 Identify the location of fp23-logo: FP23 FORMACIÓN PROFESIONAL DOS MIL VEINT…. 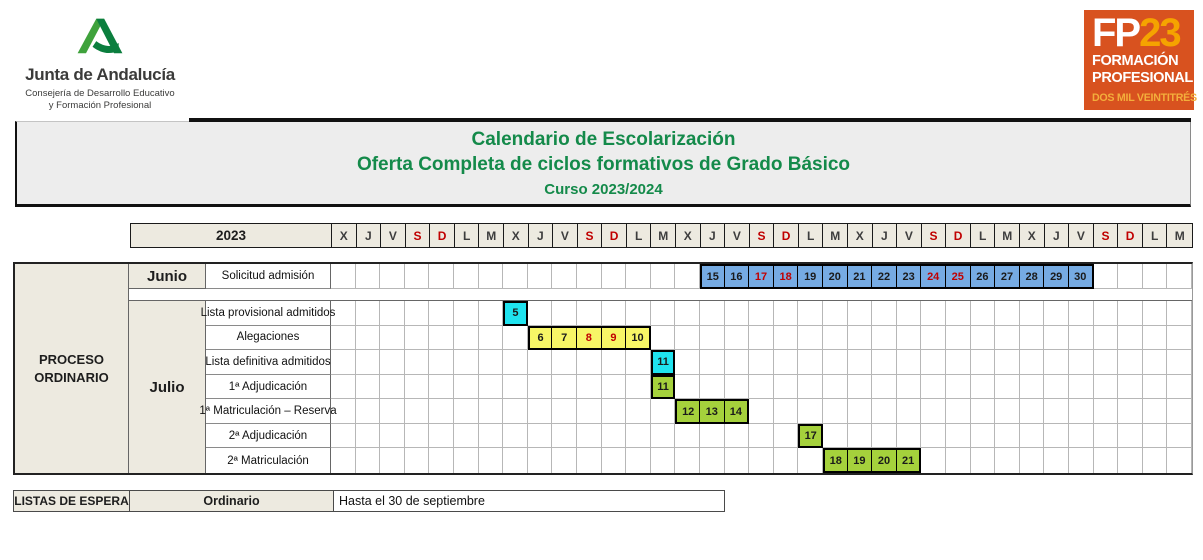
(1140, 60).